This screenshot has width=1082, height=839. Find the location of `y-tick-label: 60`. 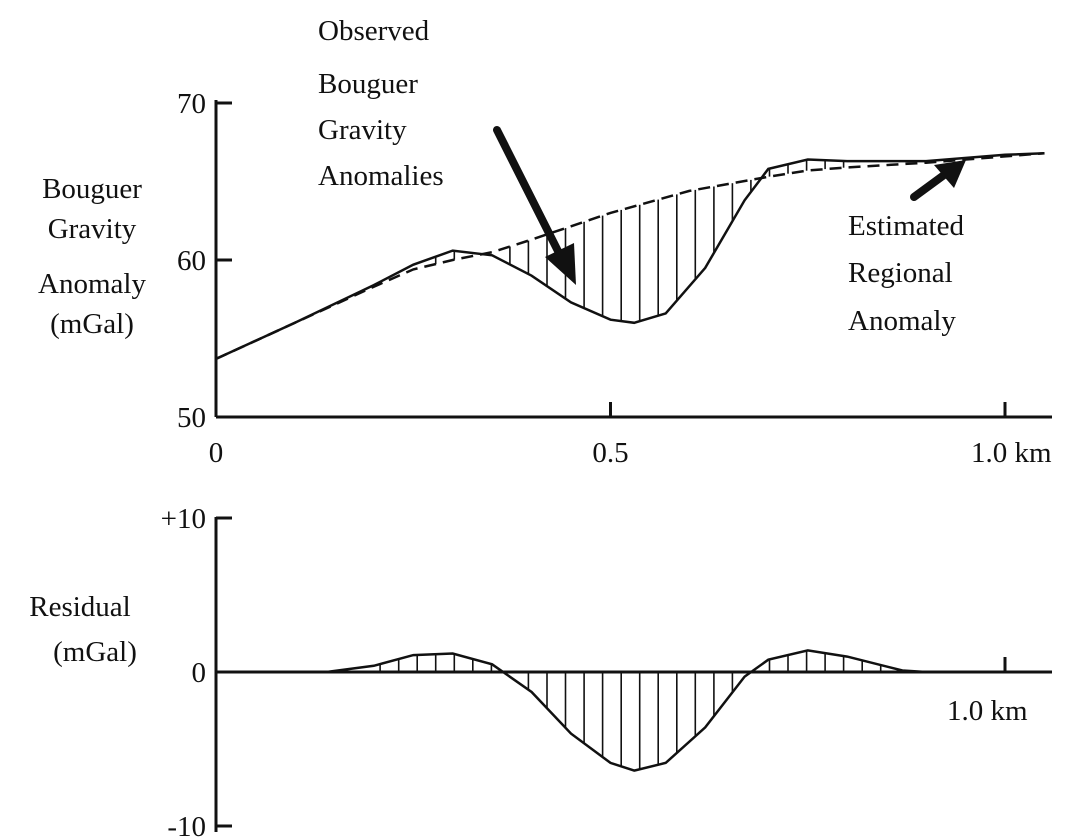

y-tick-label: 60 is located at coordinates (191, 261).